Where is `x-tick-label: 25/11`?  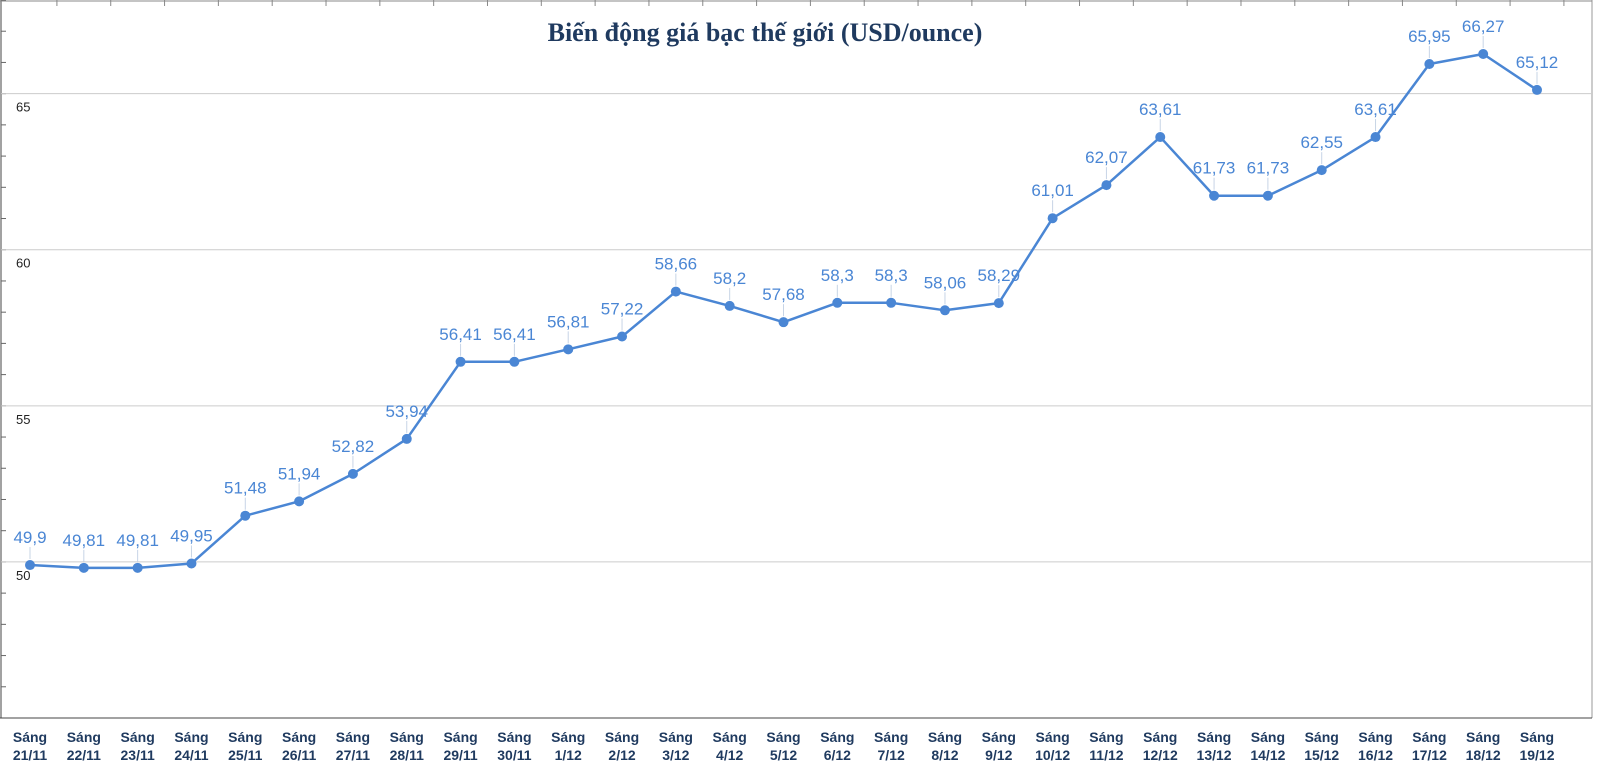
x-tick-label: 25/11 is located at coordinates (245, 755).